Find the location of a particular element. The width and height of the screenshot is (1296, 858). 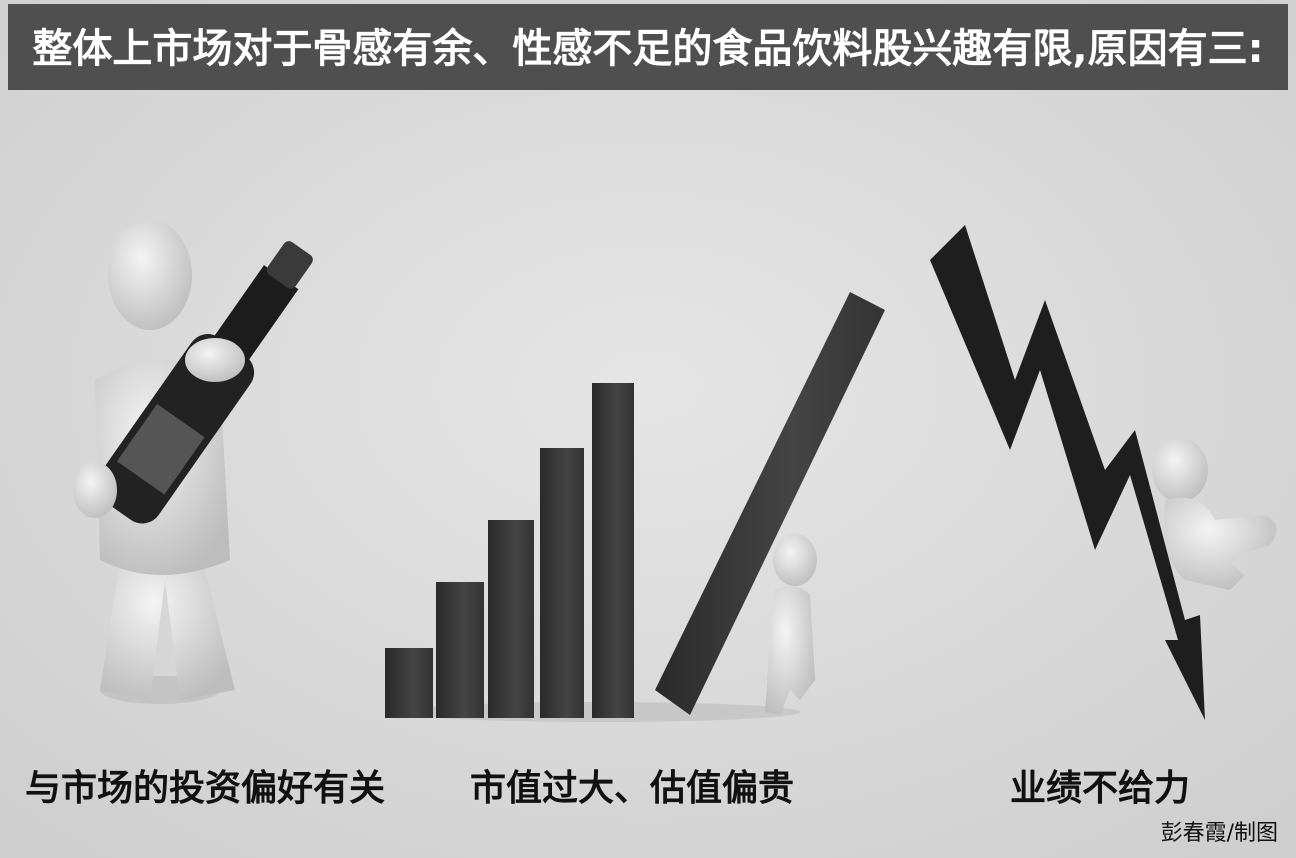

credit: 彭春霞/制图 is located at coordinates (1219, 833).